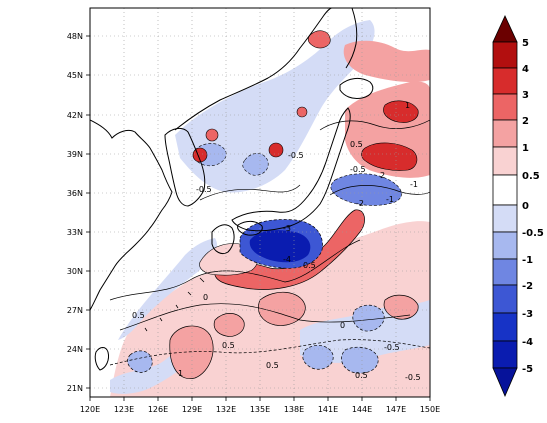  What do you see at coordinates (75, 349) in the screenshot?
I see `y-tick-label: 24N` at bounding box center [75, 349].